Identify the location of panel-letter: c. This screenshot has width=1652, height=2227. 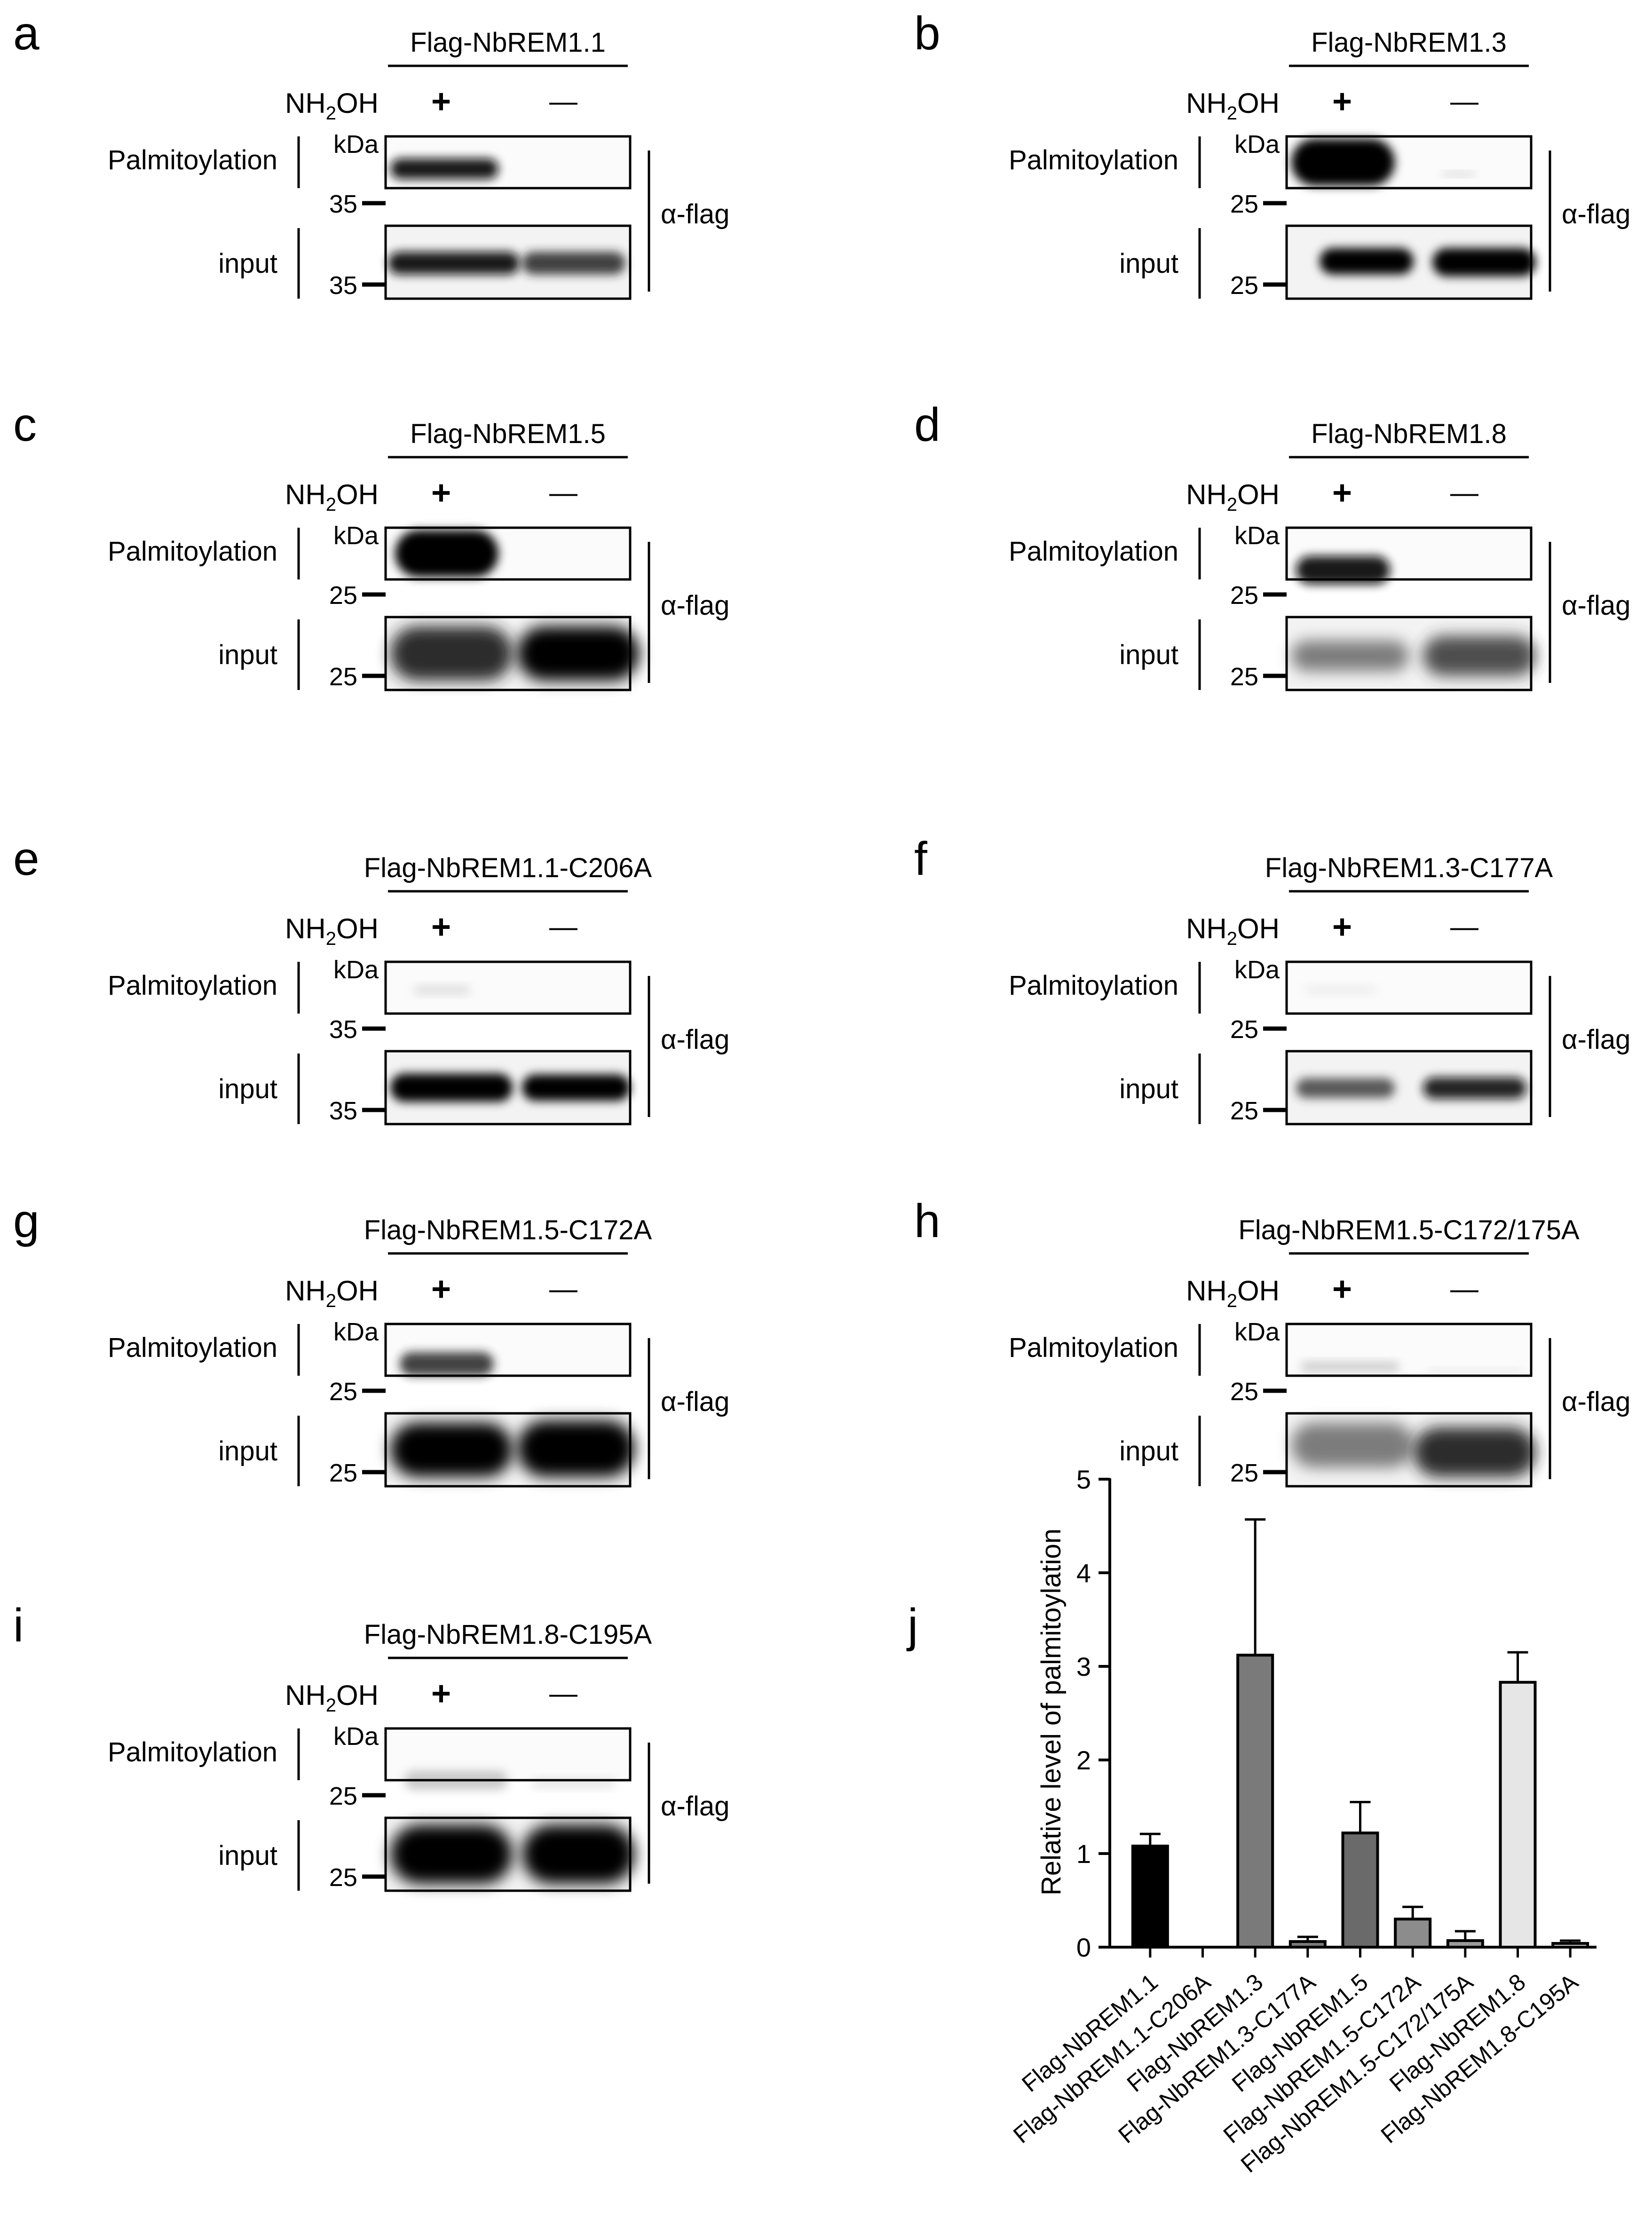
(25, 424).